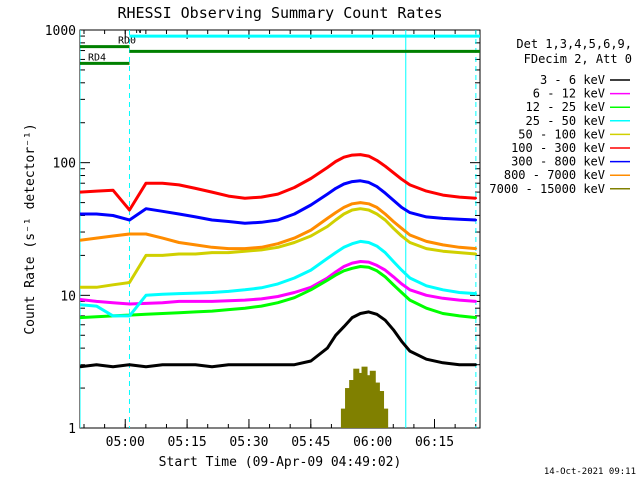 The width and height of the screenshot is (640, 480). I want to click on timestamp: 14-Oct-2021 09:11, so click(590, 472).